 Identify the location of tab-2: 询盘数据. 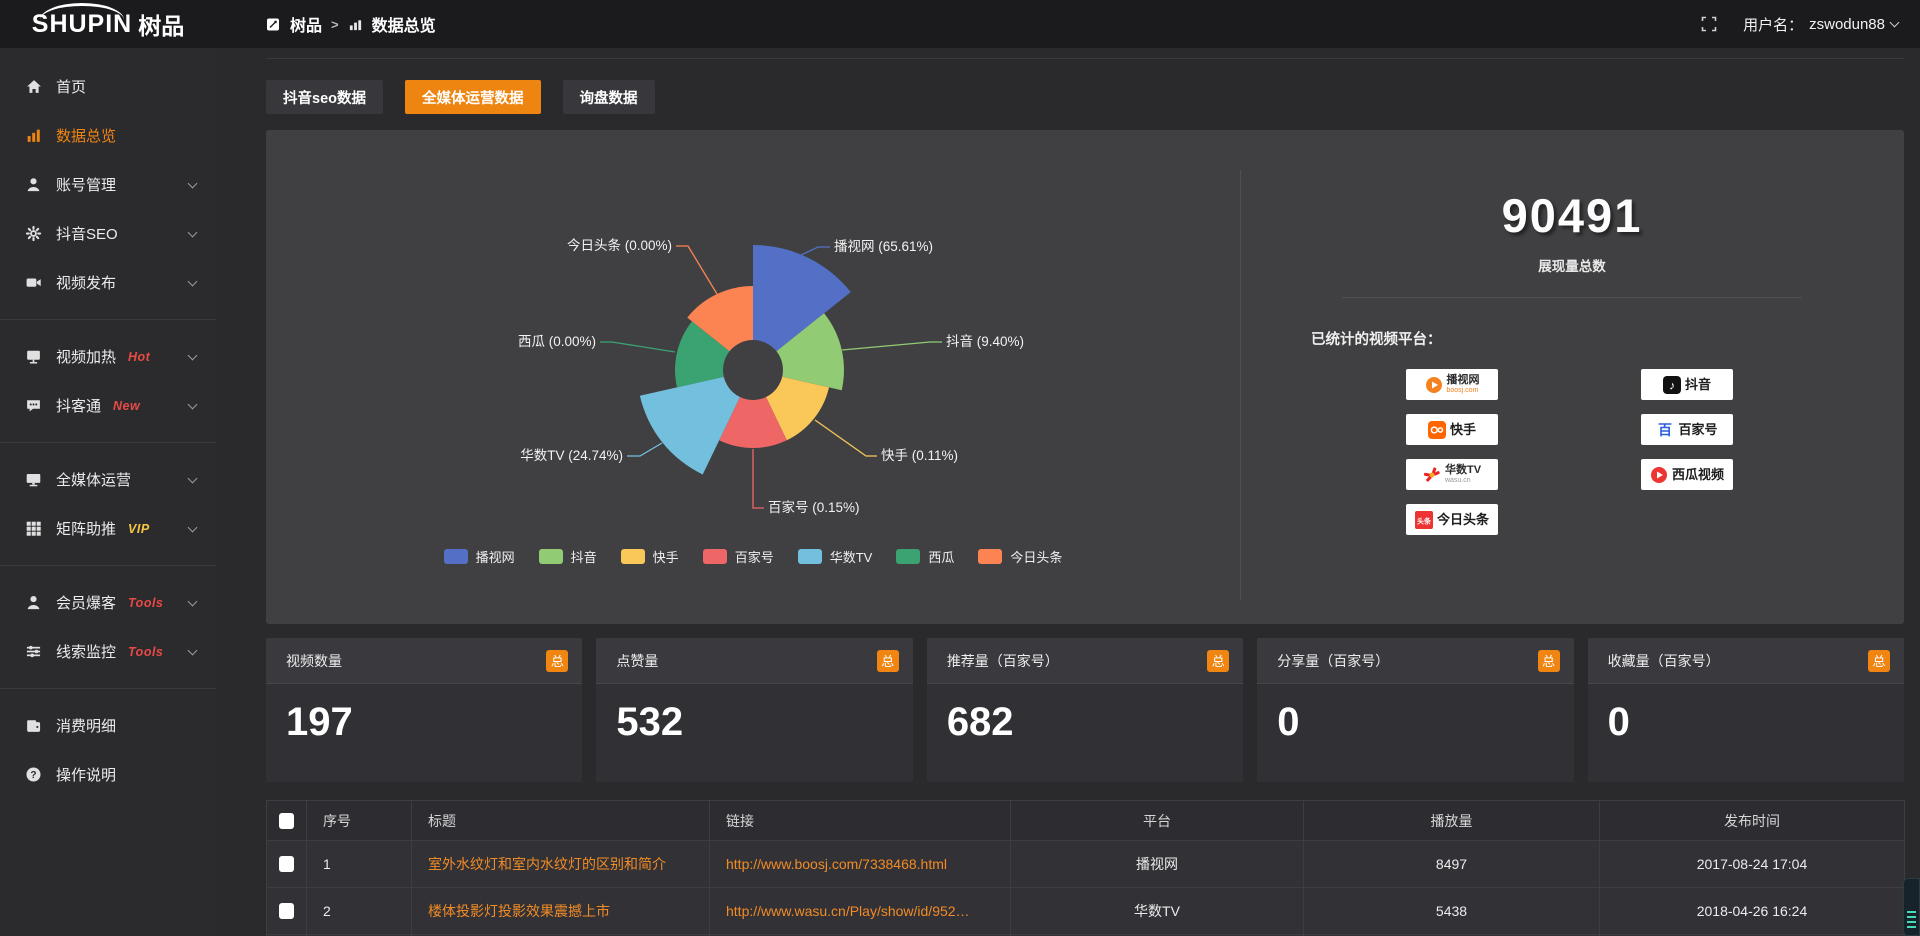
(608, 97).